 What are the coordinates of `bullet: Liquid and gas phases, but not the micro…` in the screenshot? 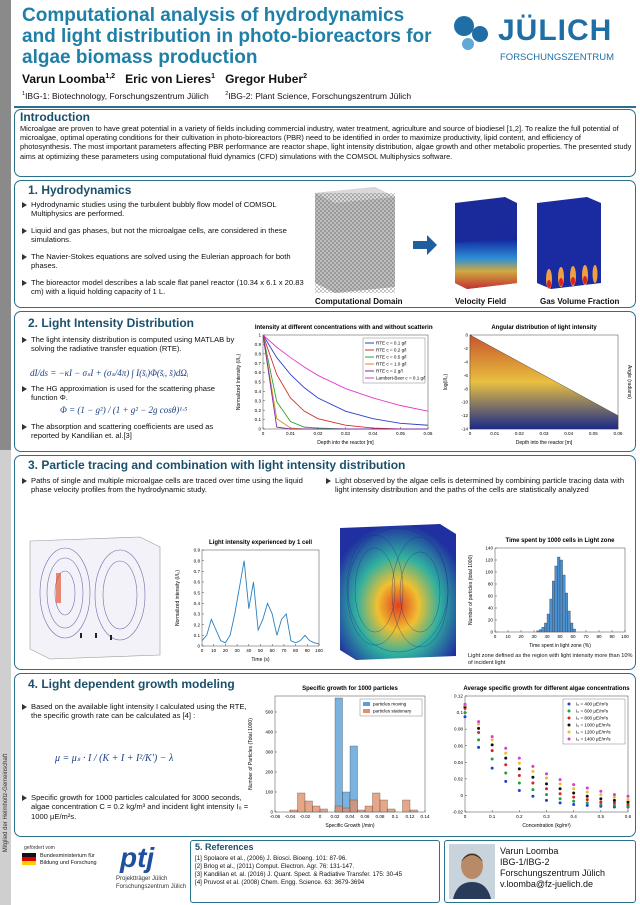 It's located at (167, 235).